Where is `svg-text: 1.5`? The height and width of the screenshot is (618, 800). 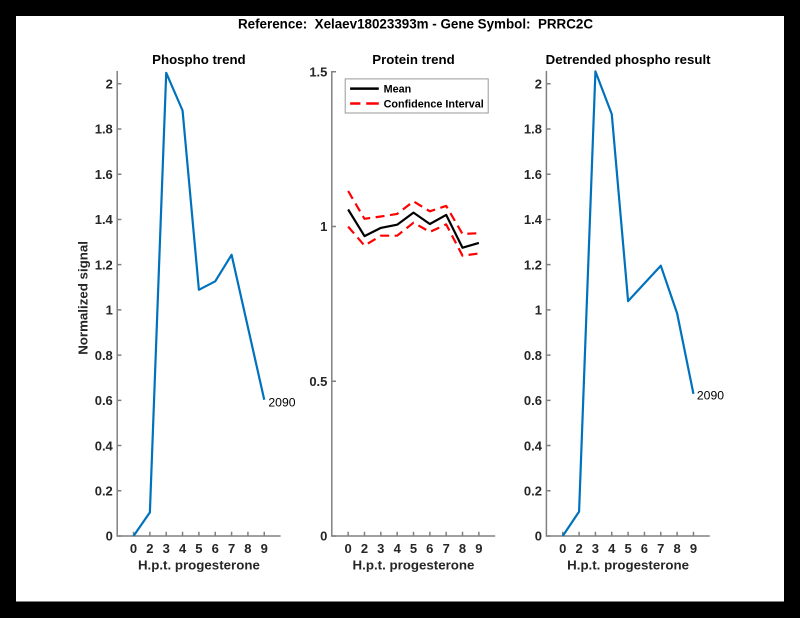
svg-text: 1.5 is located at coordinates (318, 72).